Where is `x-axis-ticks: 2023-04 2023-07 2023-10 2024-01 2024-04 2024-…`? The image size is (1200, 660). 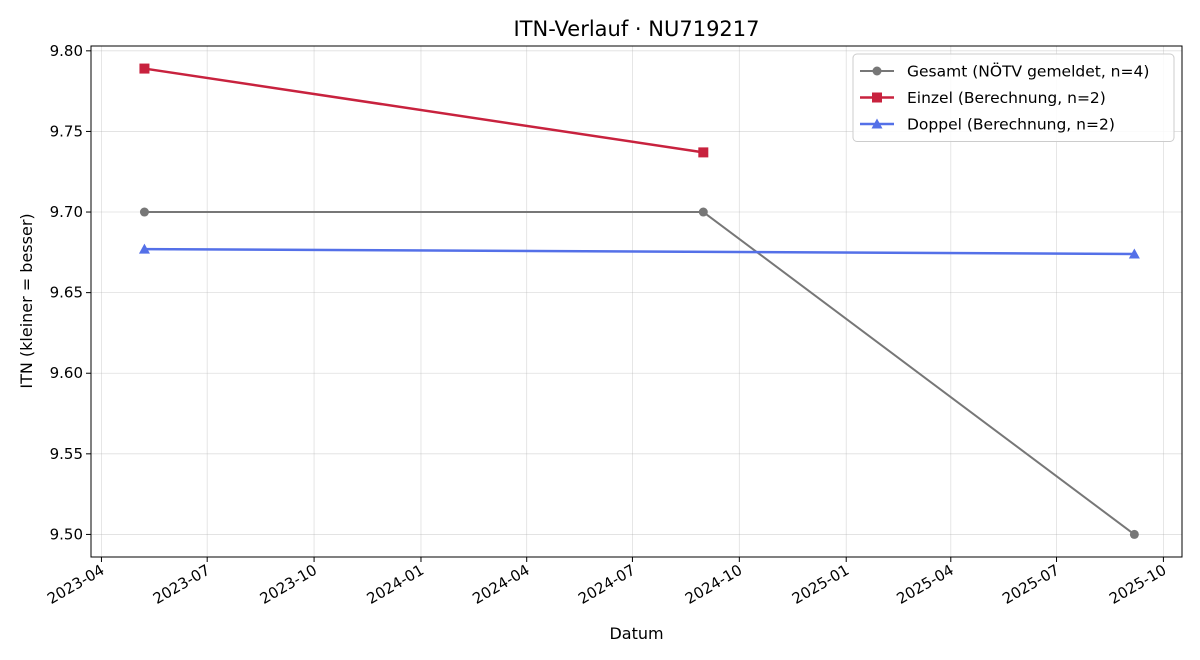 x-axis-ticks: 2023-04 2023-07 2023-10 2024-01 2024-04 2024-… is located at coordinates (606, 582).